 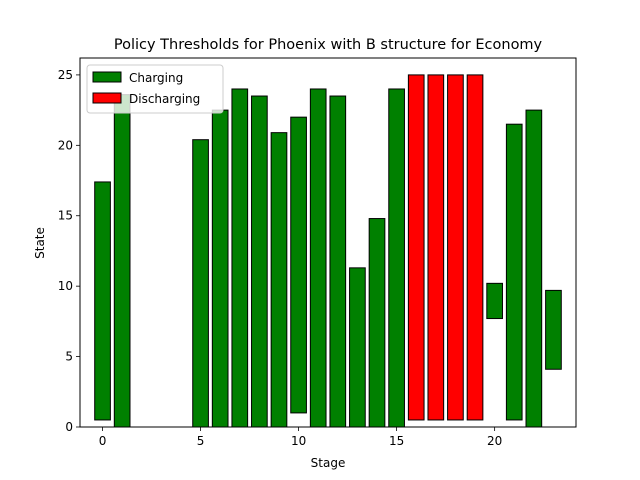 I want to click on x-tick-label: 20, so click(x=494, y=441).